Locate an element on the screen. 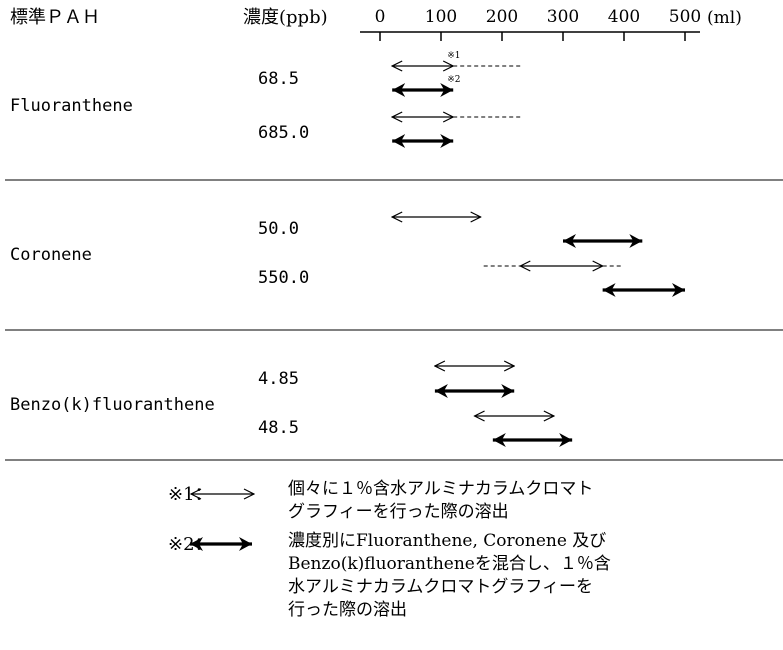 This screenshot has width=783, height=650. concentration-label: 685.0 is located at coordinates (283, 133).